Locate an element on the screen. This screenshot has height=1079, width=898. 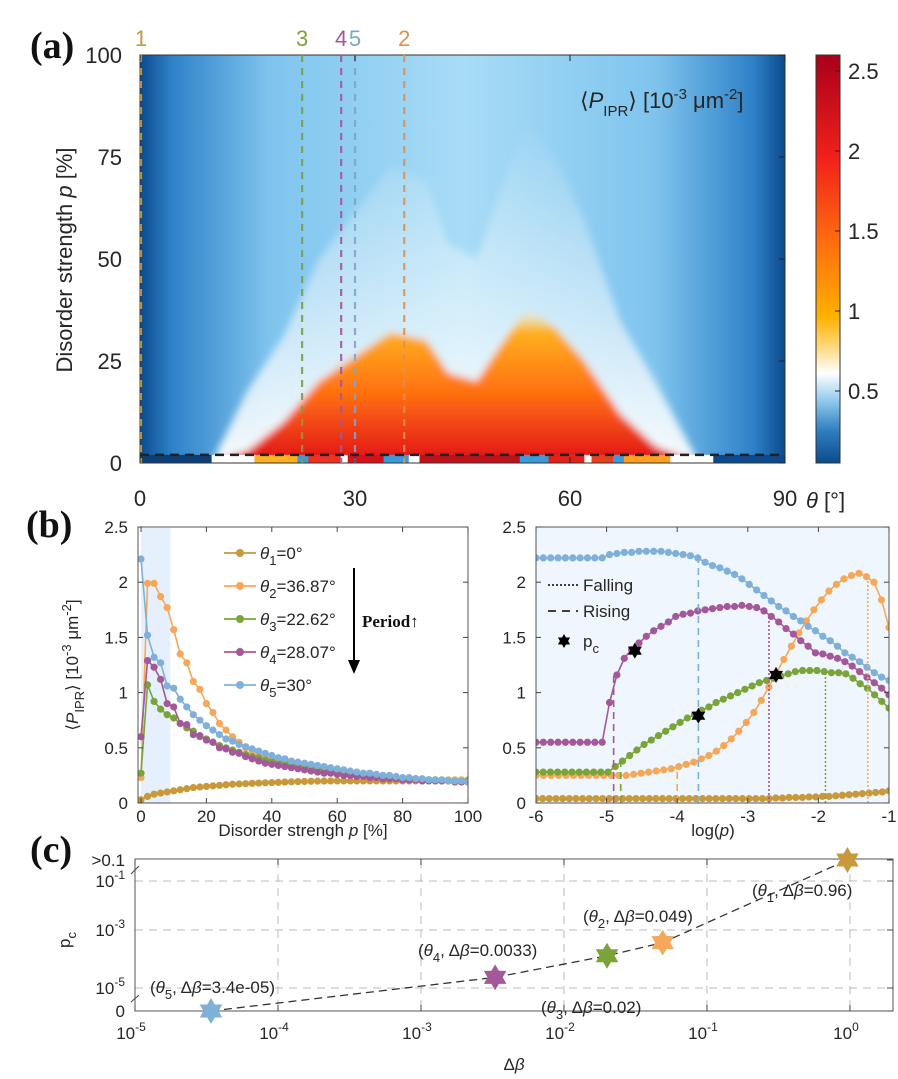
point-annotation: (θ1, Δβ=0.96) is located at coordinates (802, 893).